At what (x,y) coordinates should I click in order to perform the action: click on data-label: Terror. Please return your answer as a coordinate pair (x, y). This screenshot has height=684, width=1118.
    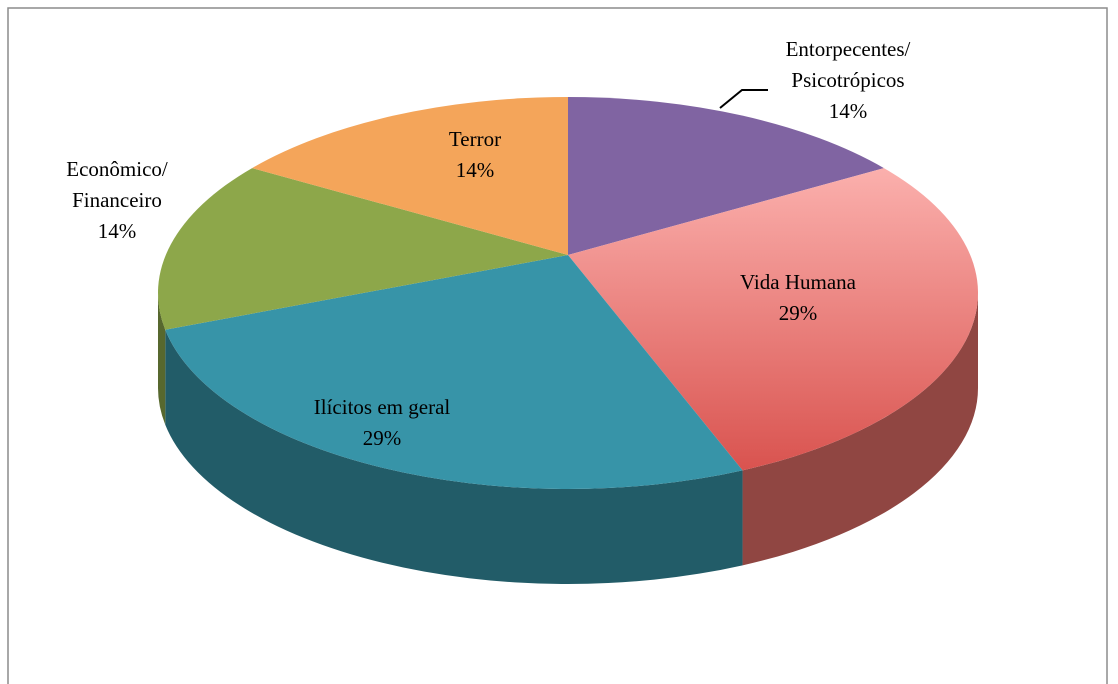
    Looking at the image, I should click on (475, 139).